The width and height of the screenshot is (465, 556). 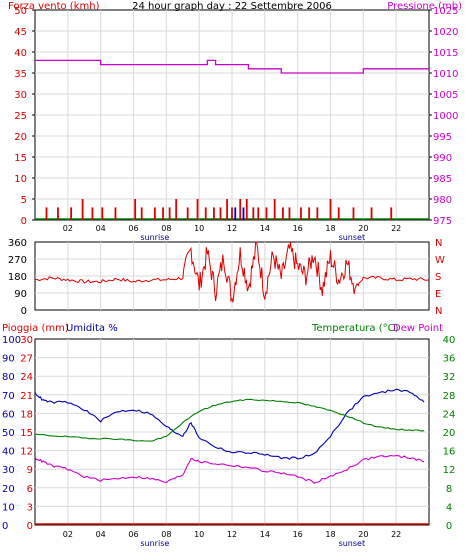 I want to click on pressure-line, so click(x=232, y=66).